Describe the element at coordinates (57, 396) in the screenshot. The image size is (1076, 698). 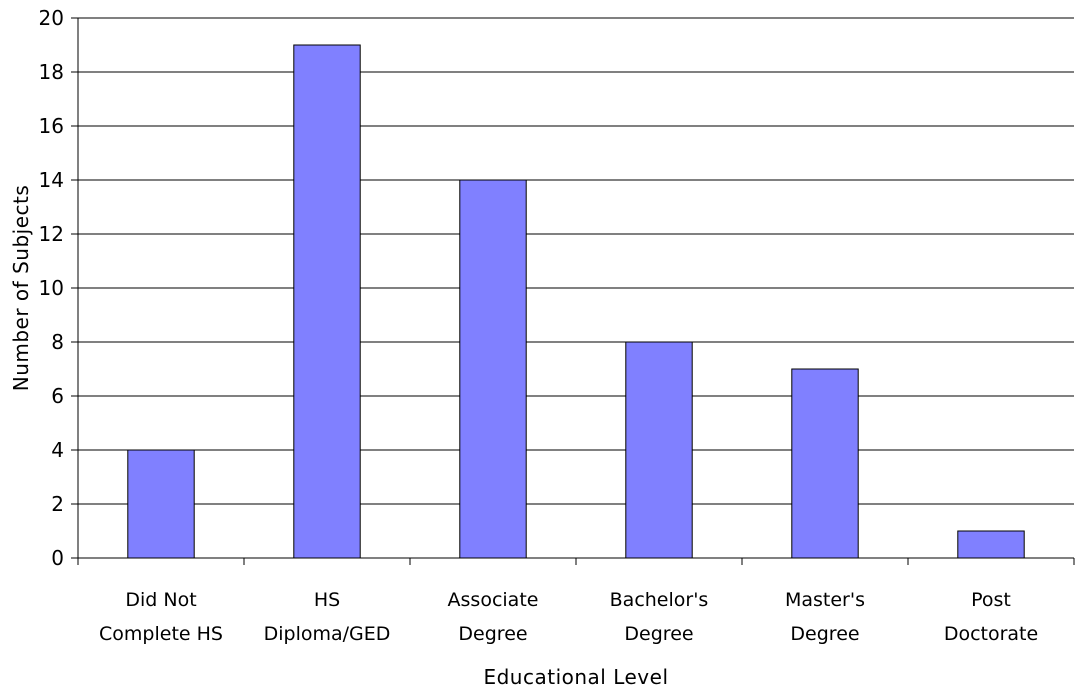
I see `y-tick-label: 6` at that location.